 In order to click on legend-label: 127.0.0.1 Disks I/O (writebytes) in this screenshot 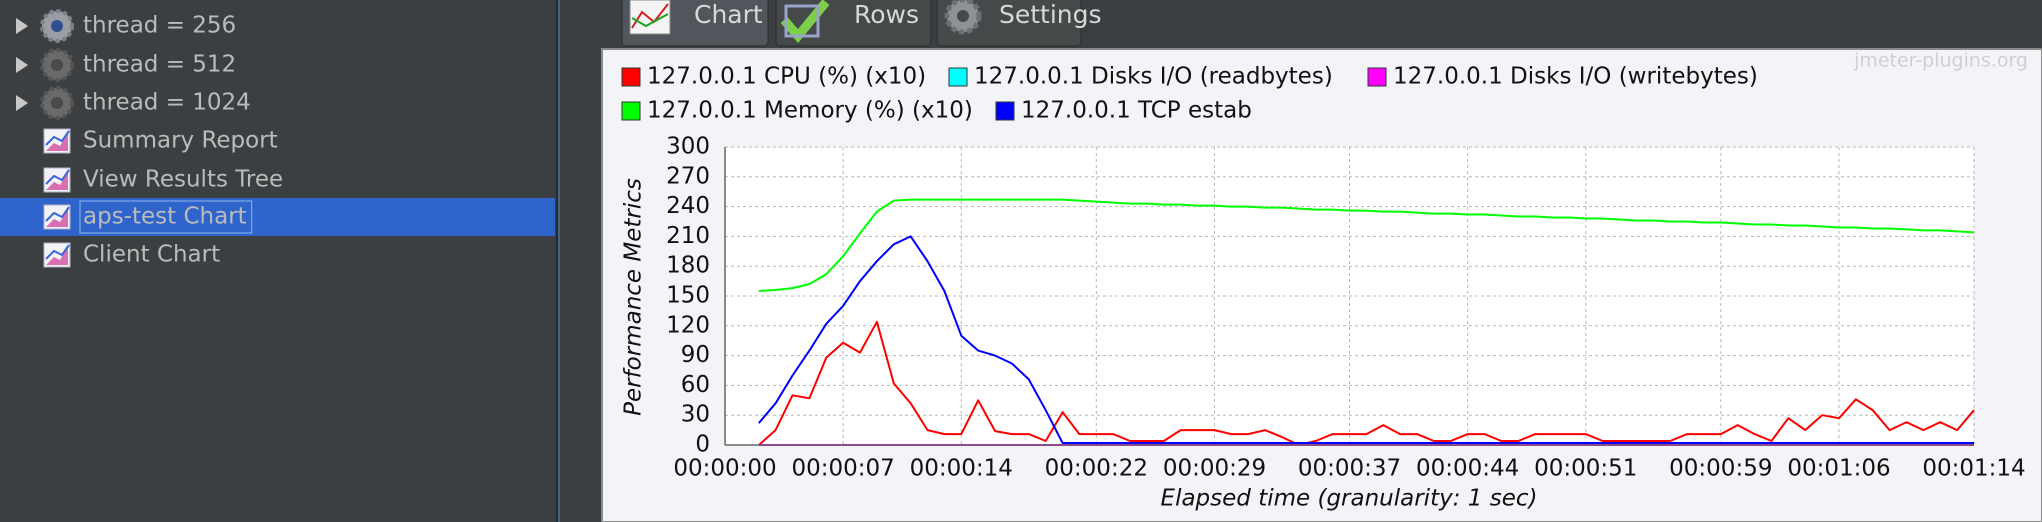, I will do `click(1575, 77)`.